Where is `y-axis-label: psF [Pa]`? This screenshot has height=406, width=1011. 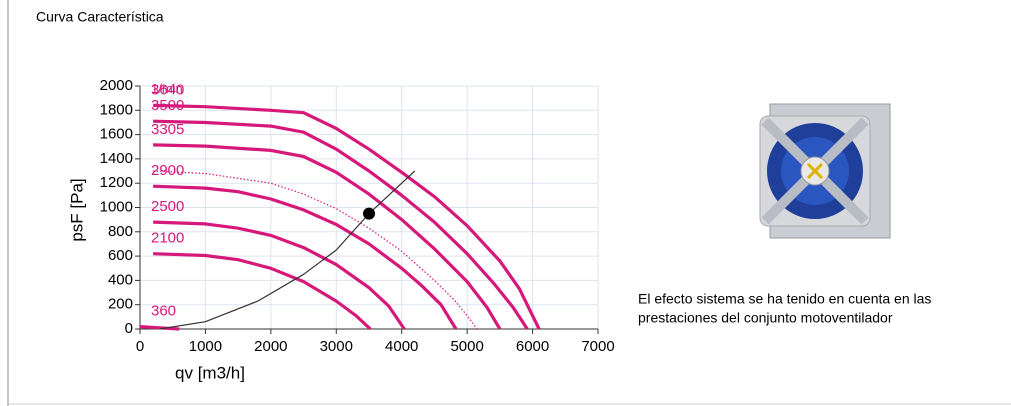
y-axis-label: psF [Pa] is located at coordinates (76, 209).